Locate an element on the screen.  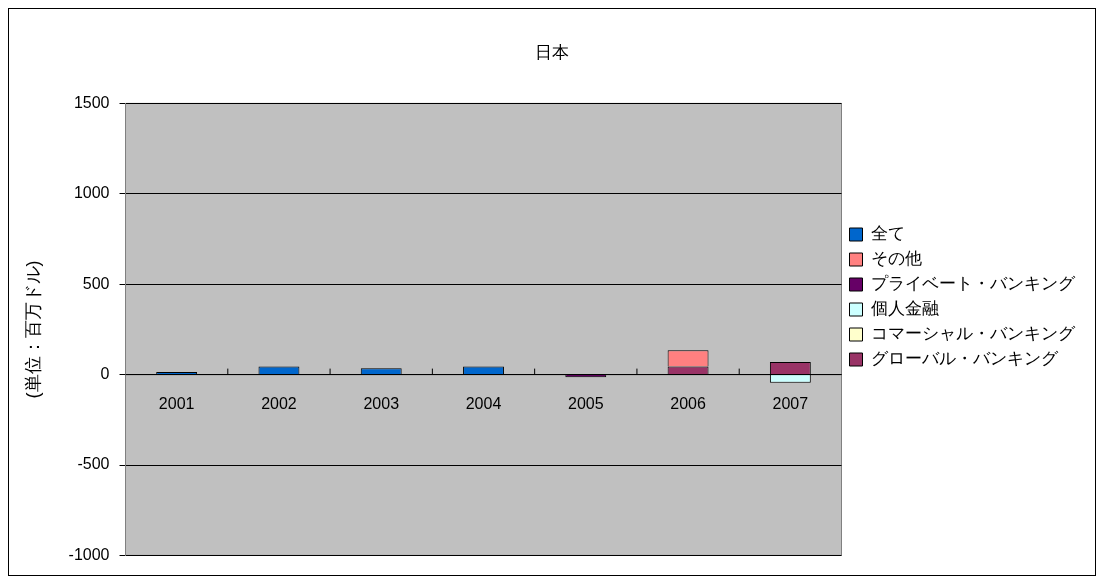
x-tick-label: 2002 is located at coordinates (279, 404).